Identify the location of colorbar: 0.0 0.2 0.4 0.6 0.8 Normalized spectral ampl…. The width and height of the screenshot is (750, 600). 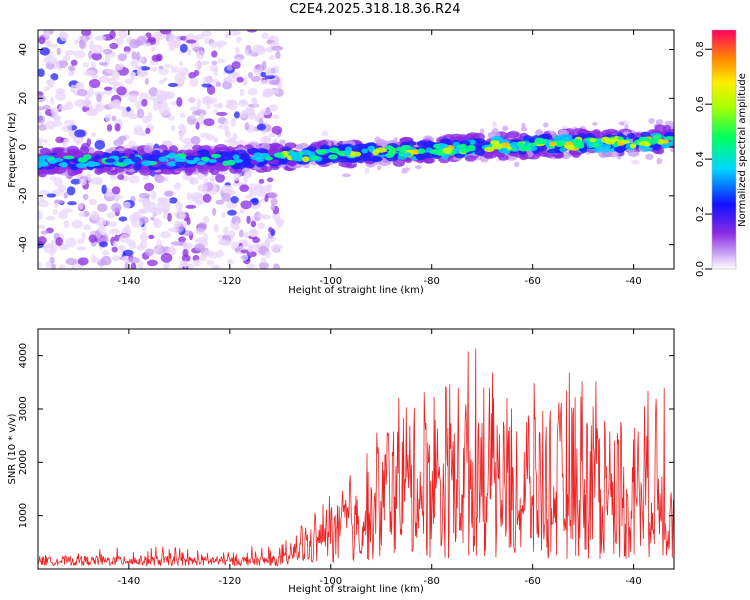
(721, 153).